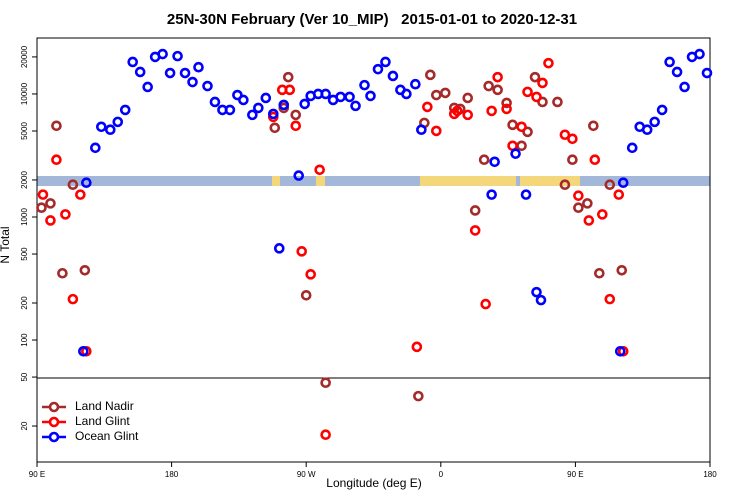 Image resolution: width=750 pixels, height=500 pixels. What do you see at coordinates (24, 180) in the screenshot?
I see `y-tick-label: 2000` at bounding box center [24, 180].